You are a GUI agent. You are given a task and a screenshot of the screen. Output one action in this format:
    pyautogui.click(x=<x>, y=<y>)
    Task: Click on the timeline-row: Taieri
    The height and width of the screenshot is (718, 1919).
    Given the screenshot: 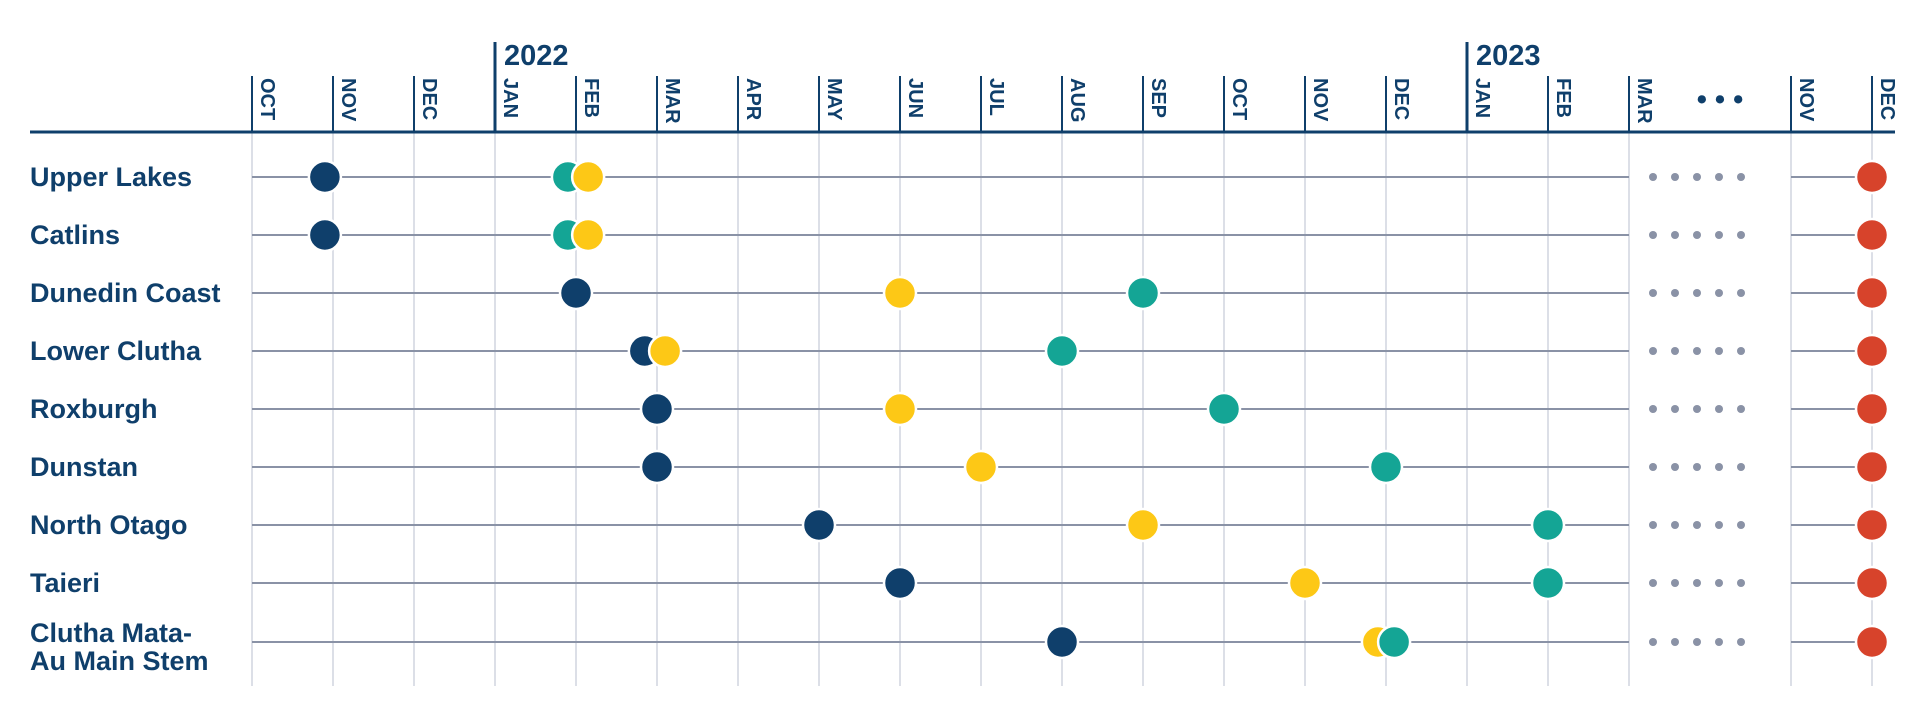 What is the action you would take?
    pyautogui.click(x=960, y=583)
    